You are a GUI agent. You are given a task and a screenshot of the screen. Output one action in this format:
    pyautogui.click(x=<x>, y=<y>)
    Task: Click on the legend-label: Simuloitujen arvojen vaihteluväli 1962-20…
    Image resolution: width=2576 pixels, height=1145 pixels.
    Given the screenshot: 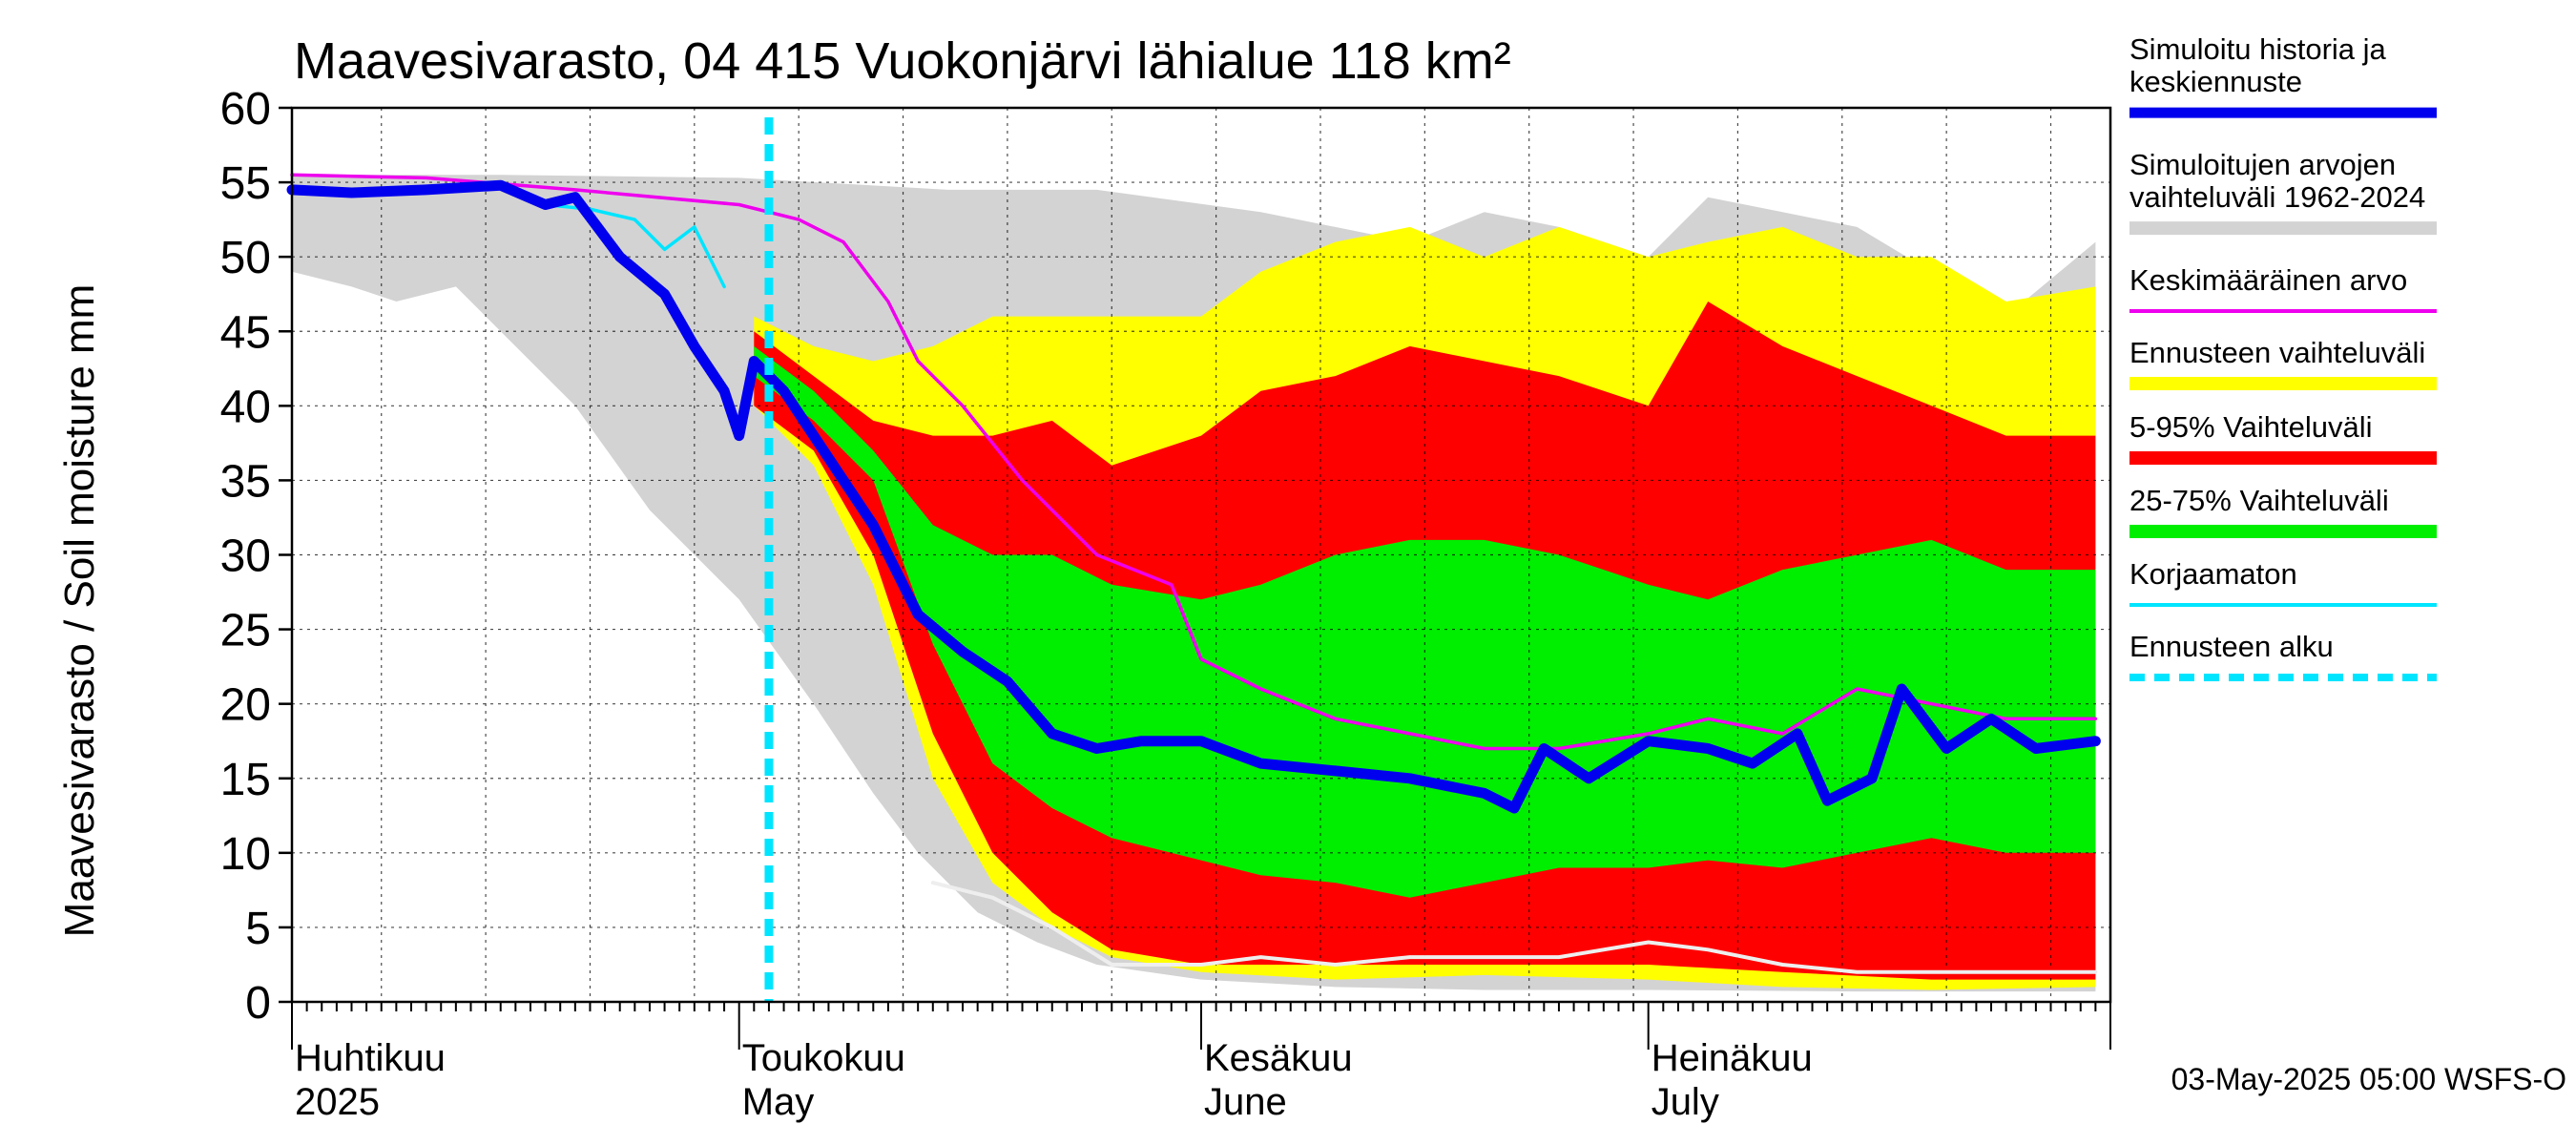 What is the action you would take?
    pyautogui.click(x=2277, y=181)
    